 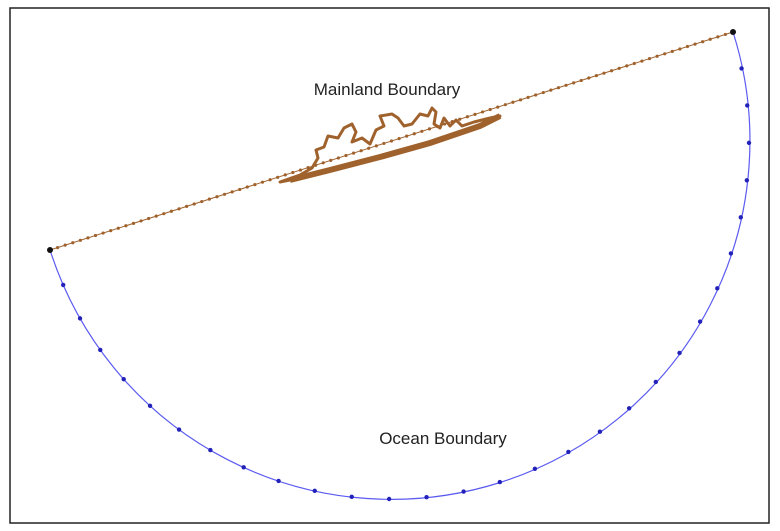 What do you see at coordinates (443, 438) in the screenshot?
I see `ocean-label: Ocean Boundary` at bounding box center [443, 438].